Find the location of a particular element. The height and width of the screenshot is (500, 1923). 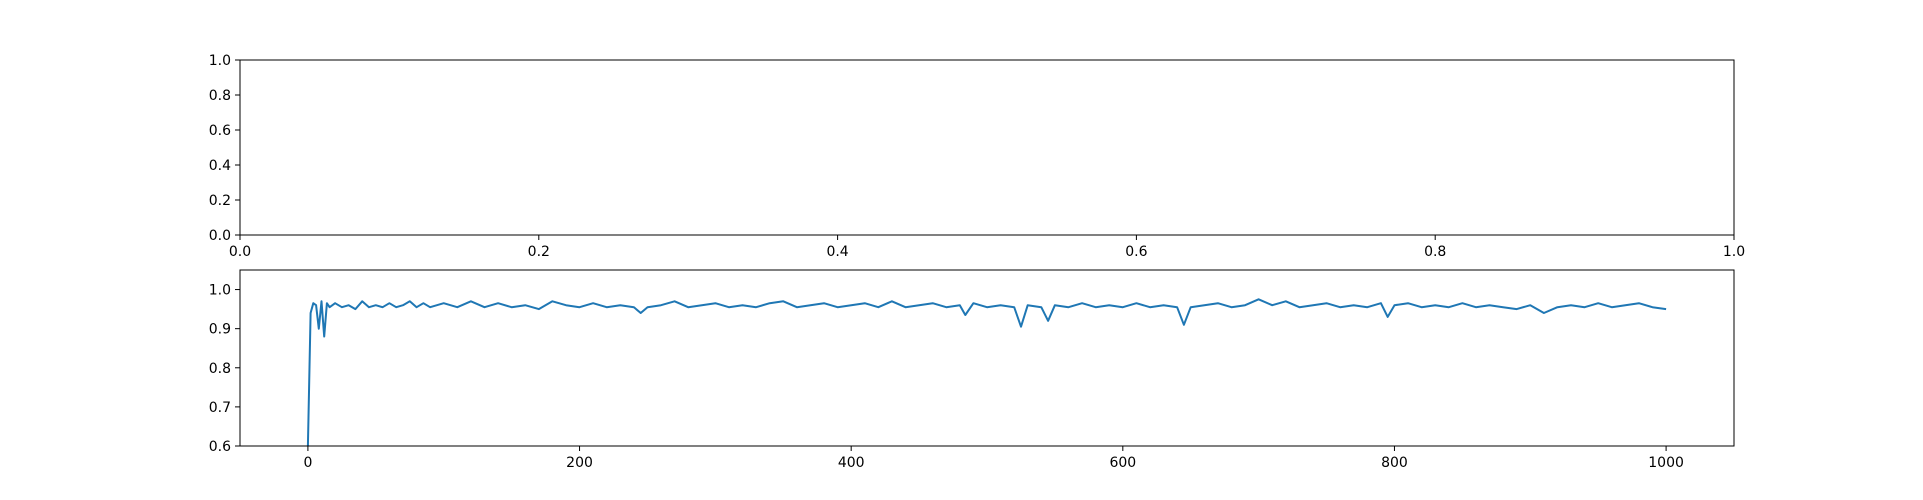

top-y-tick-label: 0.2 is located at coordinates (220, 201).